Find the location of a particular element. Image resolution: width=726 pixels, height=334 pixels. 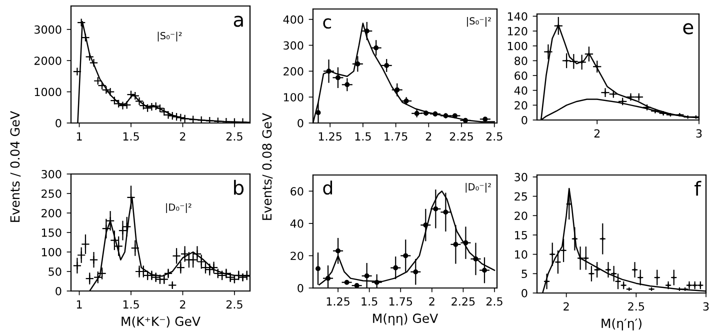

x-axis-title: M(η′η′) is located at coordinates (622, 324).